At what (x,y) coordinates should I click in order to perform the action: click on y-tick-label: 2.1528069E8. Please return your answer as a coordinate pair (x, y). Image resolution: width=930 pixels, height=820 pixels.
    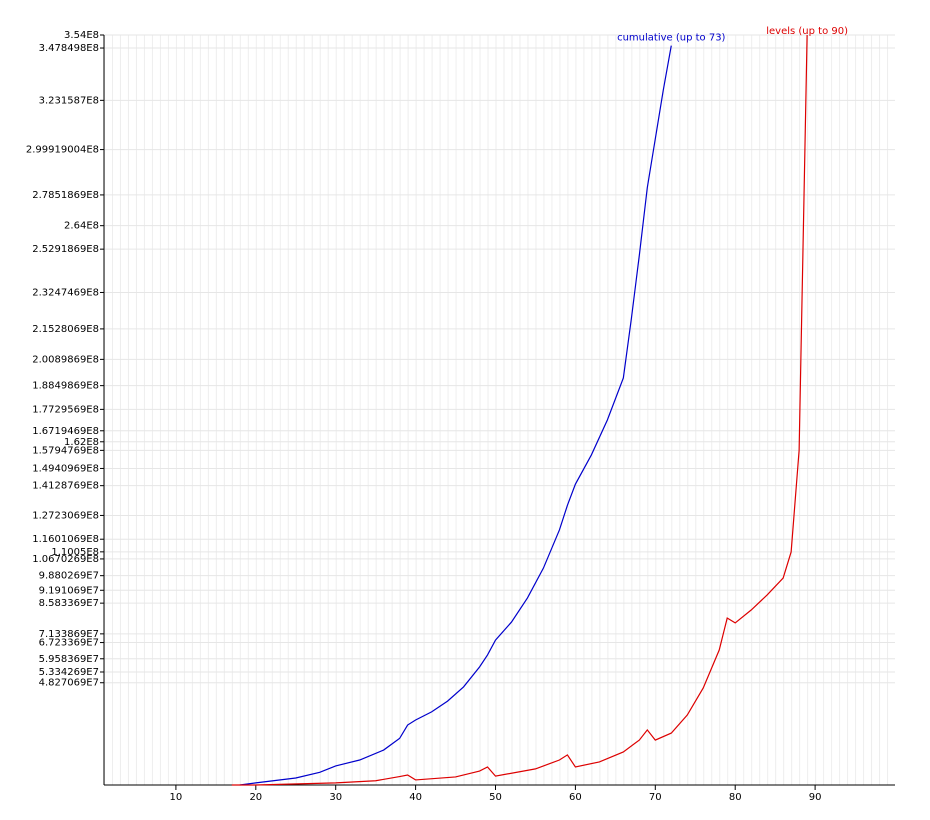
    Looking at the image, I should click on (65, 329).